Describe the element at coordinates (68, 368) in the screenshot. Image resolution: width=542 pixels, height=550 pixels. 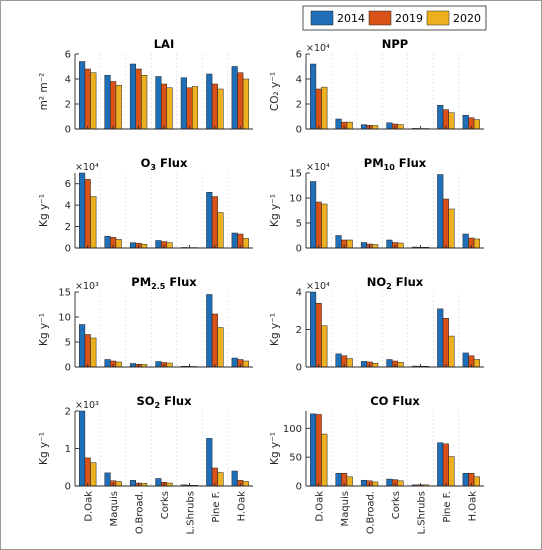
I see `ytick-label-pm25-0: 0` at that location.